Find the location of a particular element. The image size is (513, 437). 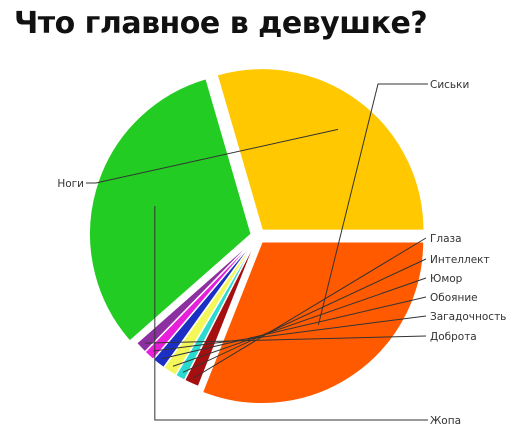

slice-label: Интеллект is located at coordinates (460, 260).